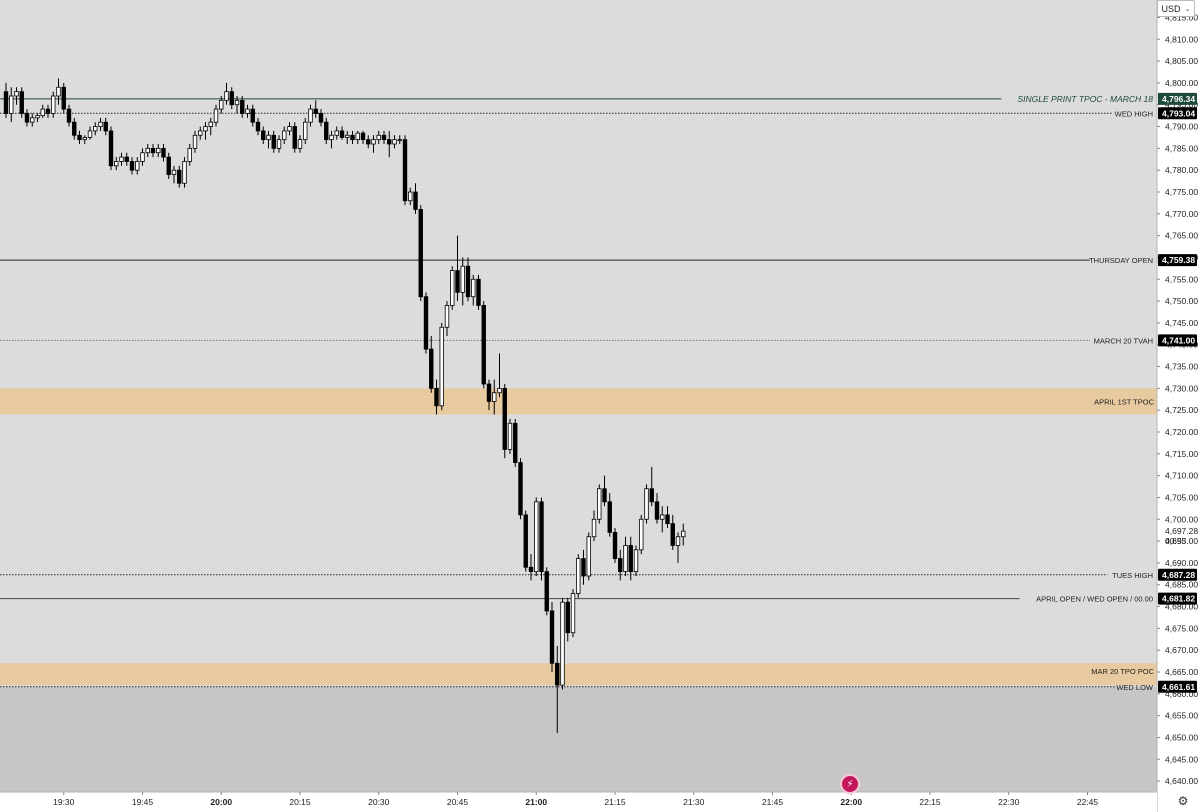 The height and width of the screenshot is (812, 1200). I want to click on price-tick-label: 4,765.00, so click(1181, 236).